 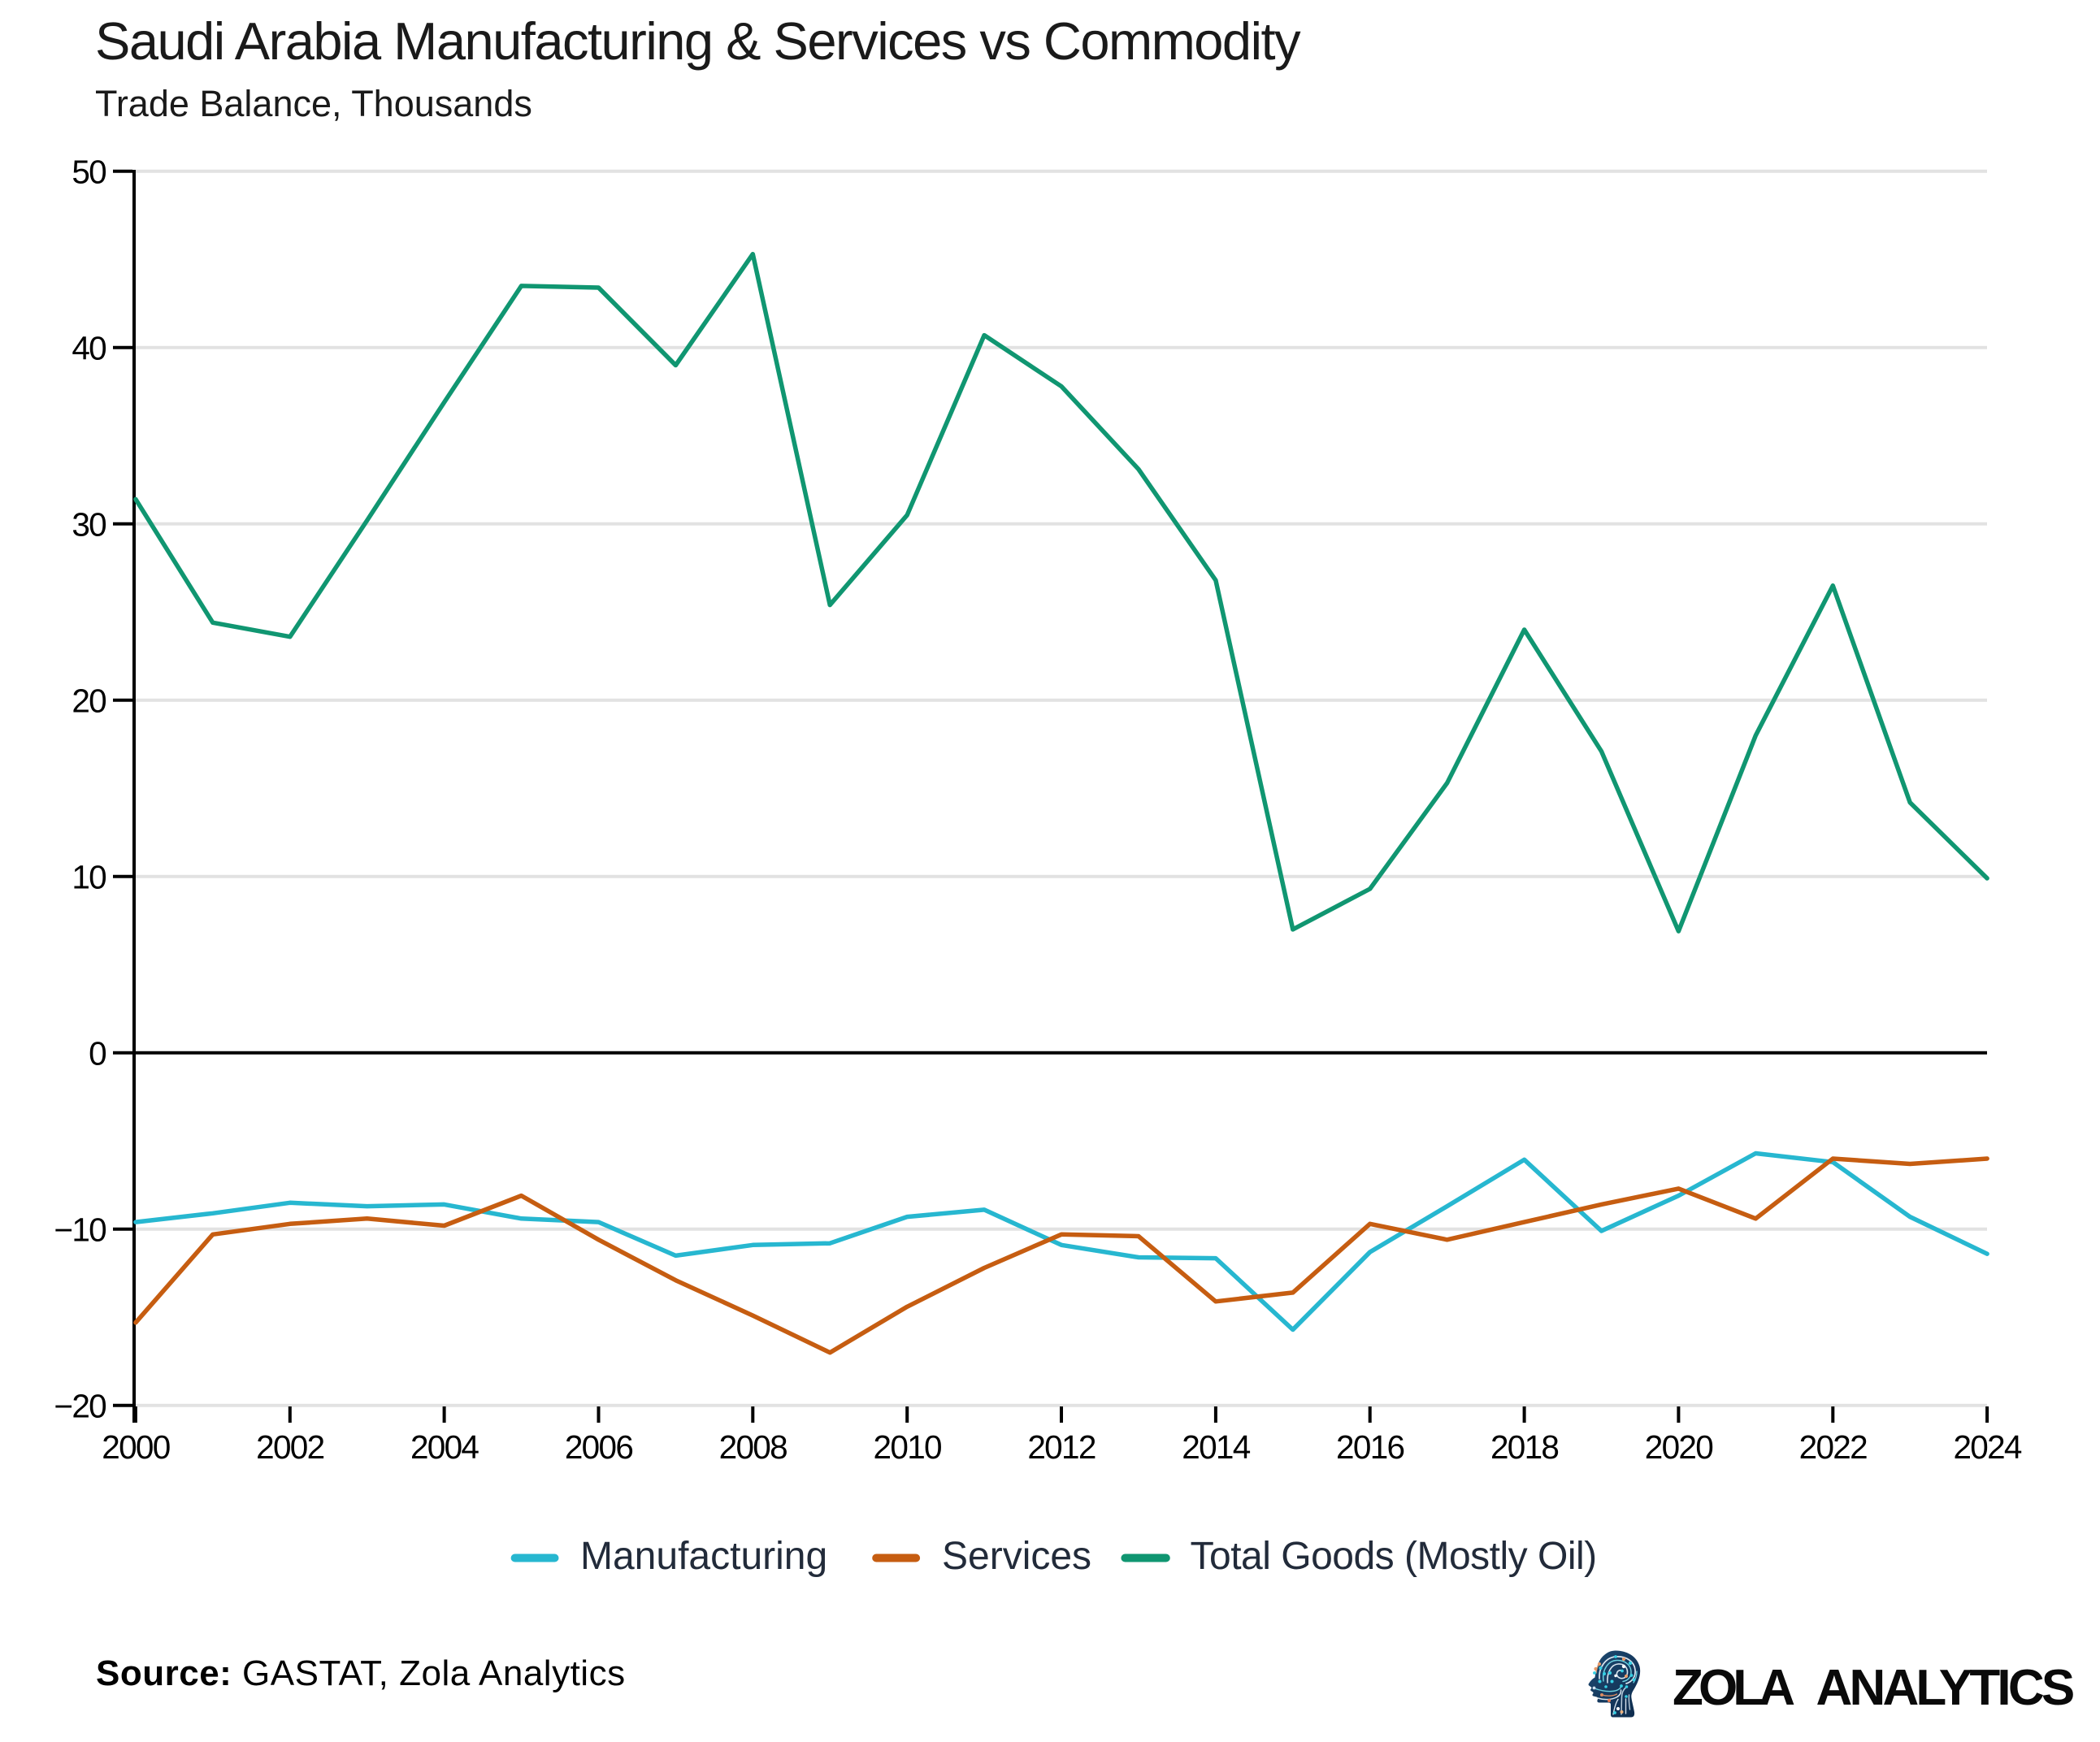 I want to click on svg-text: 2000, so click(x=135, y=1447).